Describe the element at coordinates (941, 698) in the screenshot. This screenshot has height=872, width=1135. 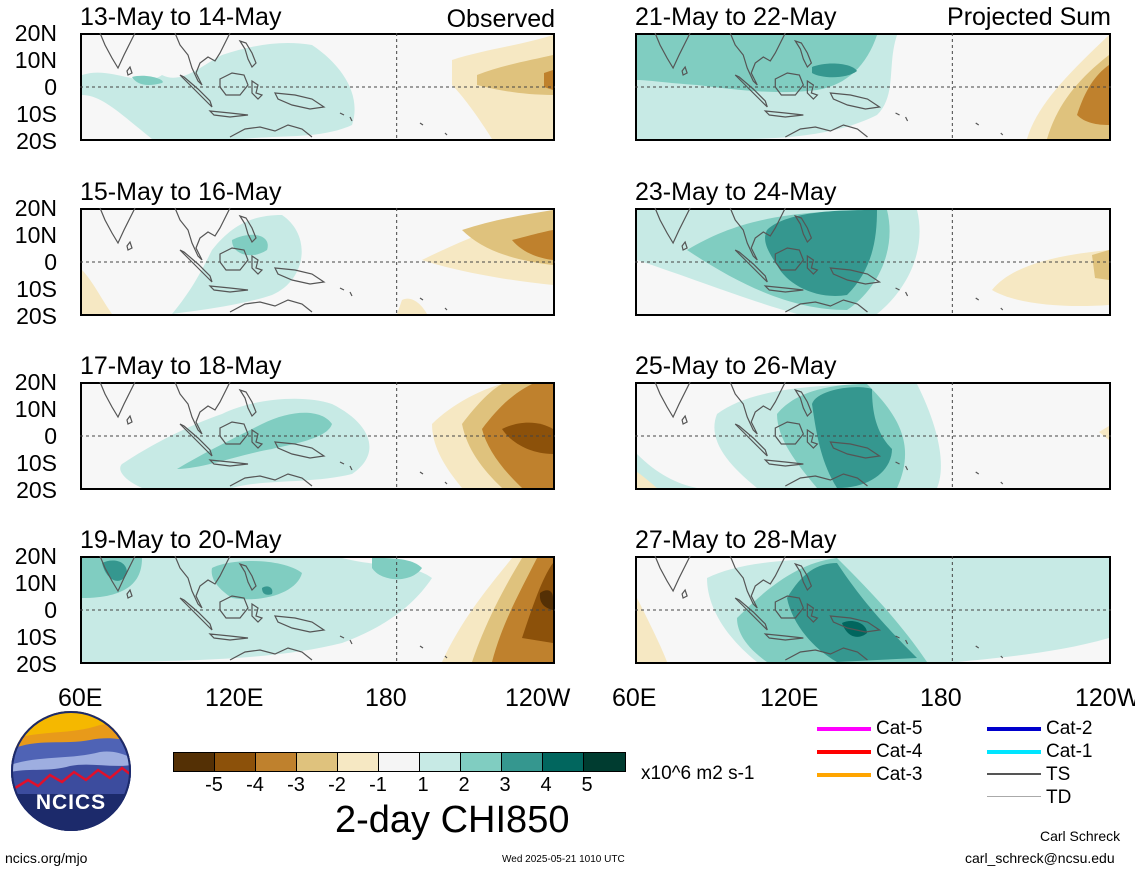
I see `lon-label-180-right: 180` at that location.